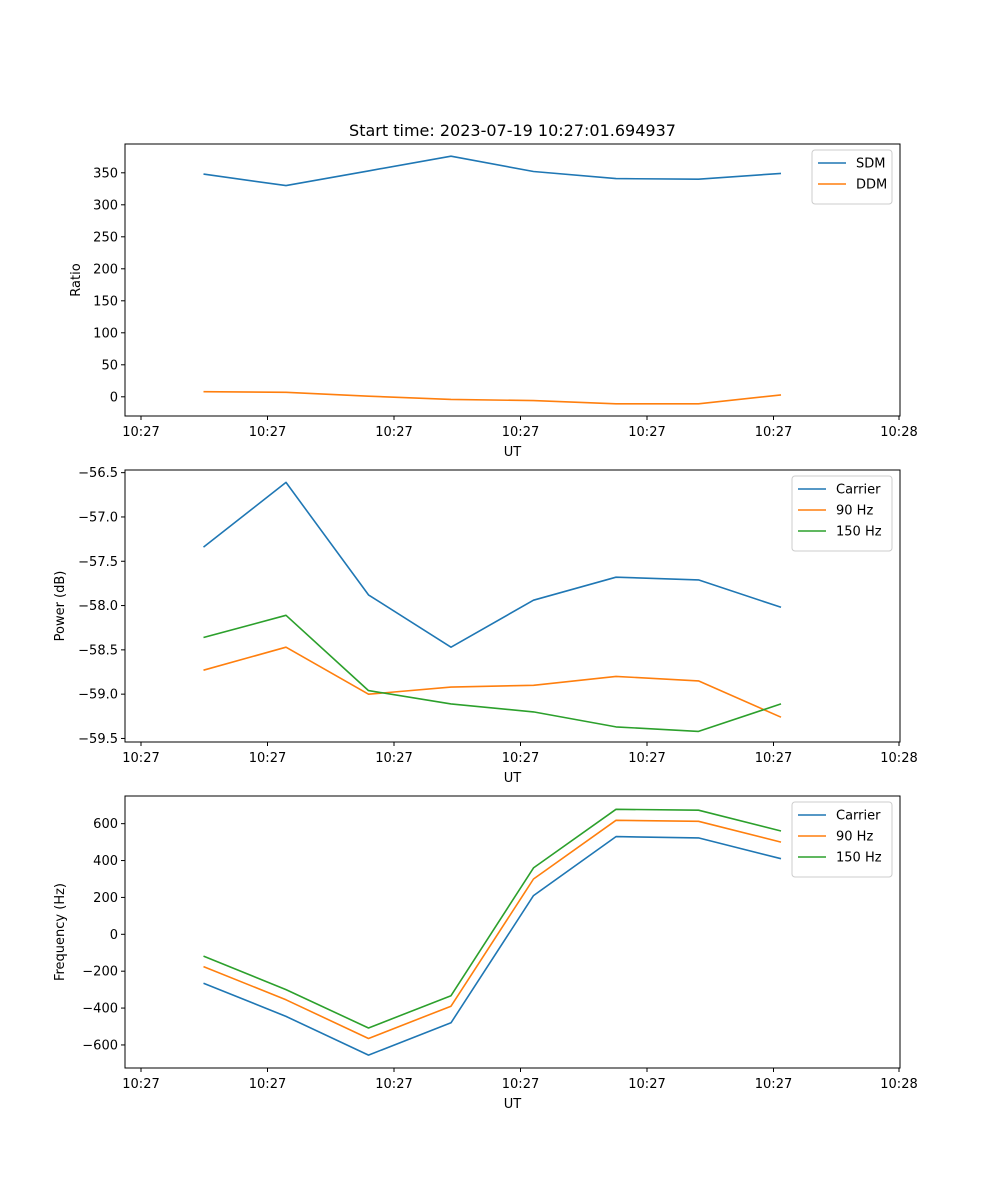  I want to click on ratio-x-tick-label: 10:28, so click(898, 432).